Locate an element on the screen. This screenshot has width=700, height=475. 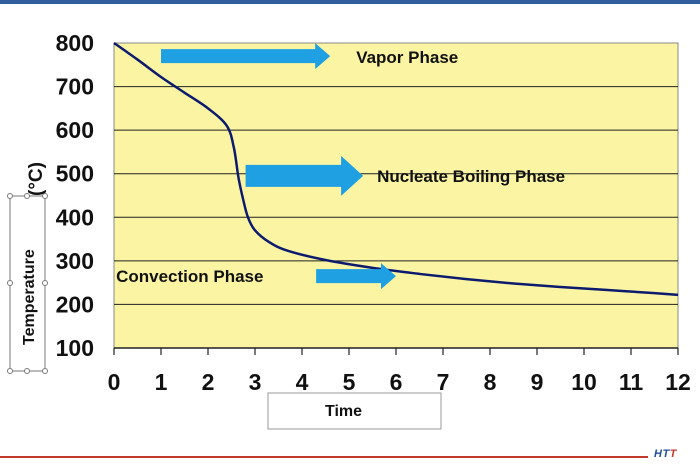
top-border is located at coordinates (350, 2).